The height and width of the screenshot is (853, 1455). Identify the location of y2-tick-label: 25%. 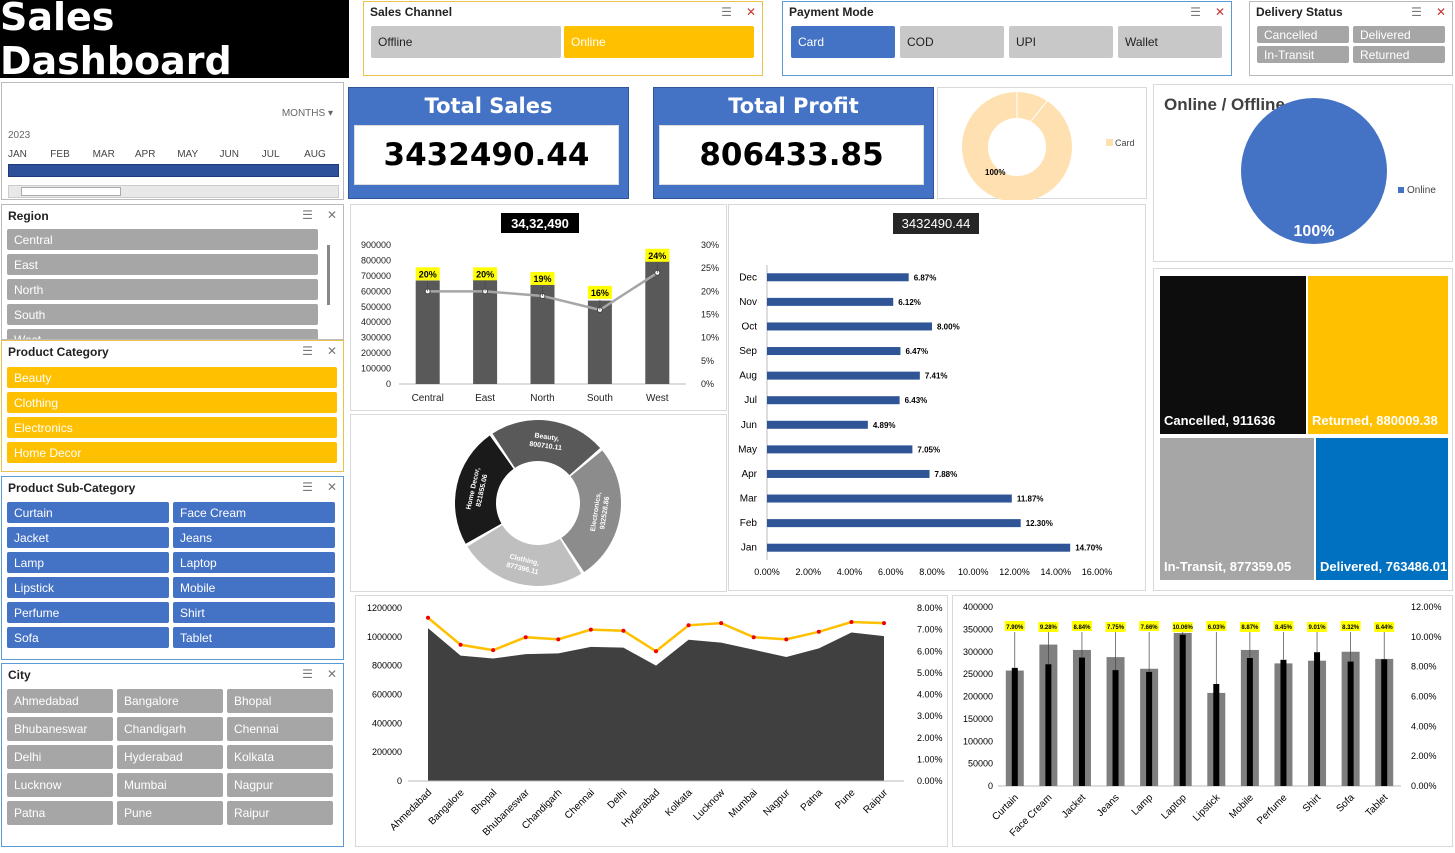
(710, 268).